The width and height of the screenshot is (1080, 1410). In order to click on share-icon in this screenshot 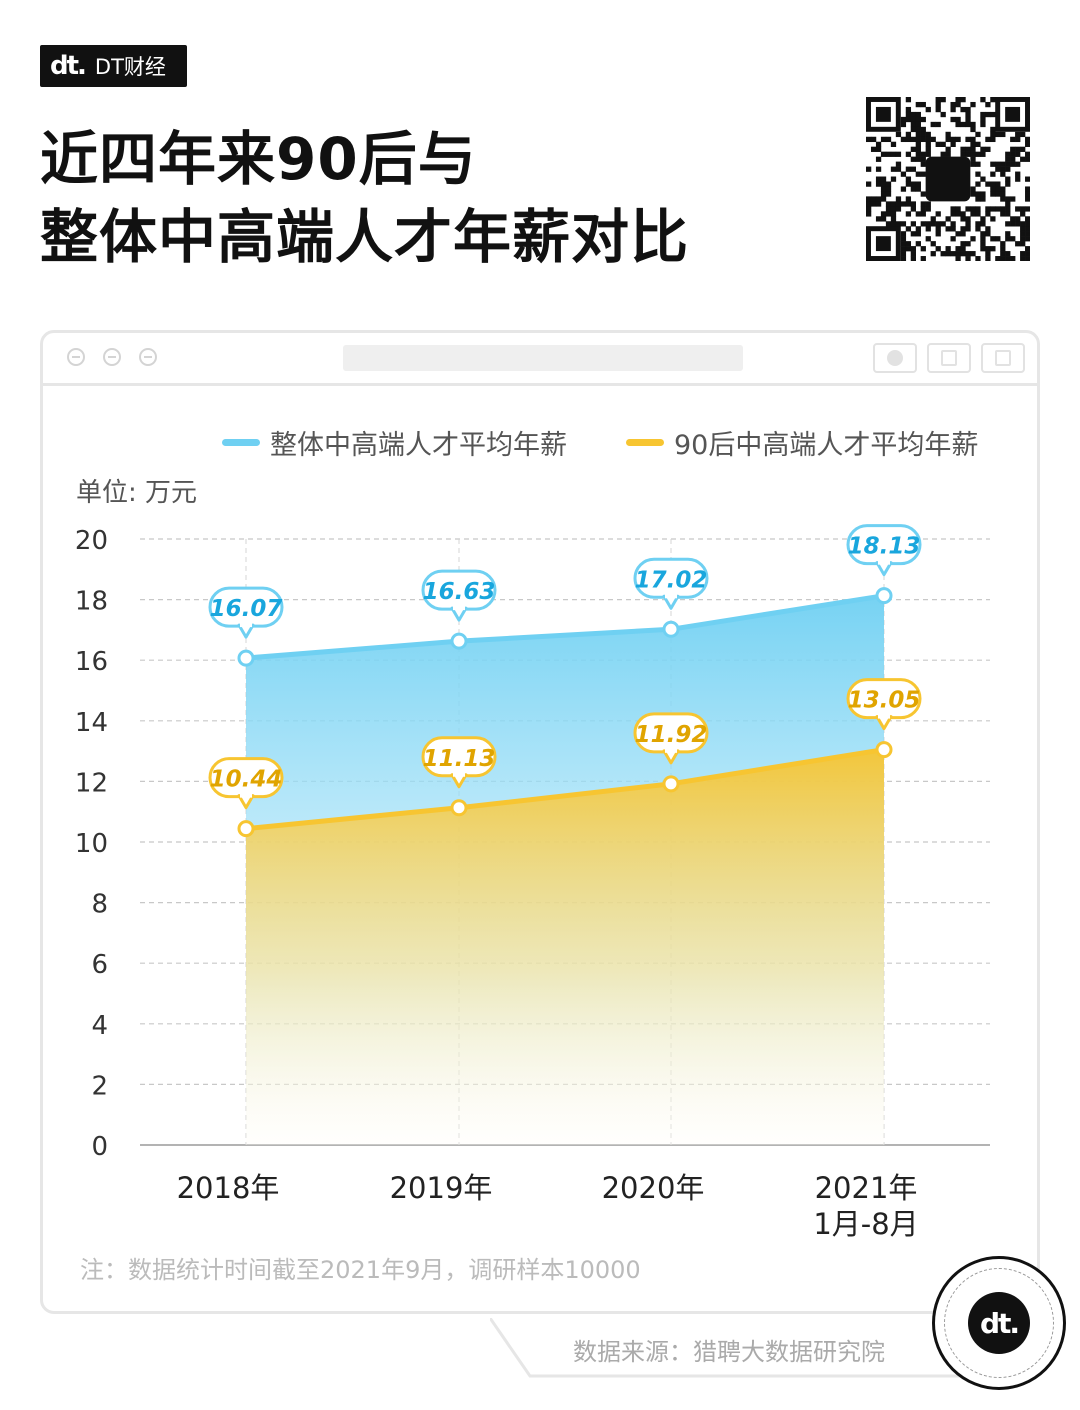, I will do `click(949, 358)`.